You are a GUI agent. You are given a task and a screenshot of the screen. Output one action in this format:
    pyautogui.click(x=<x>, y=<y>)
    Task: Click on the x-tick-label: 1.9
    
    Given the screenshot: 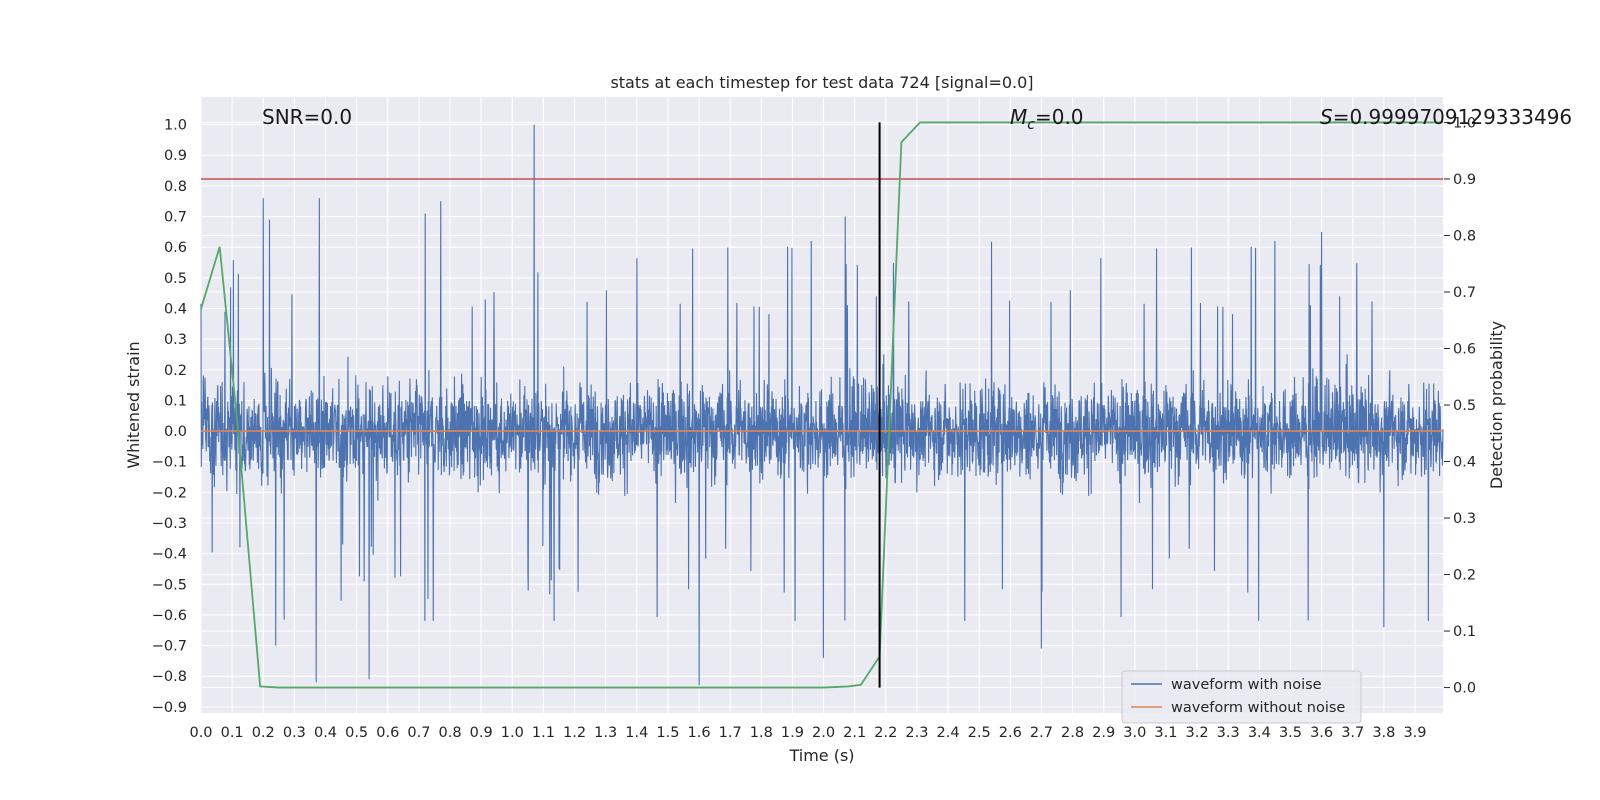 What is the action you would take?
    pyautogui.click(x=792, y=733)
    